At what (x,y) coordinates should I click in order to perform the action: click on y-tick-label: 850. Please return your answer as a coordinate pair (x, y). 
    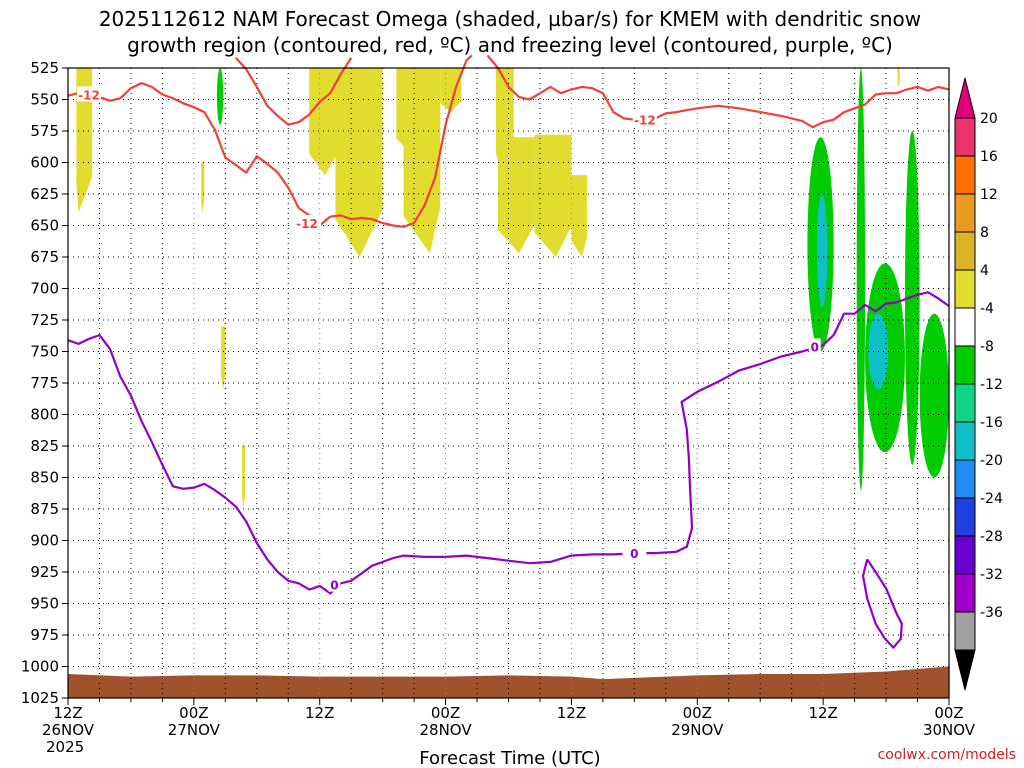
    Looking at the image, I should click on (44, 478).